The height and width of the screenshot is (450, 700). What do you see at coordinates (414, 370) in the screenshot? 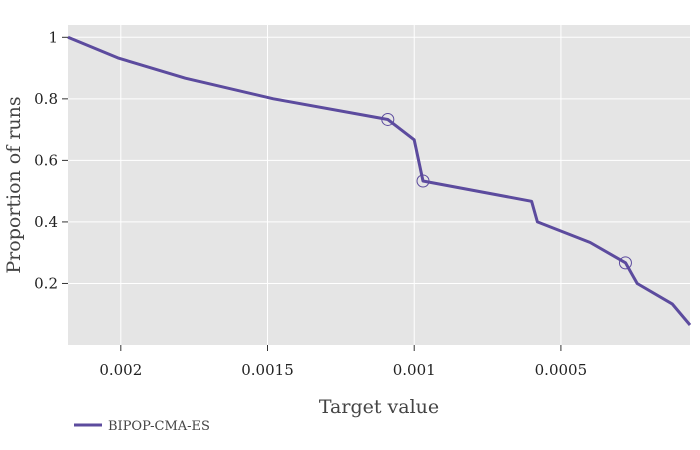
I see `x-tick-label: 0.001` at bounding box center [414, 370].